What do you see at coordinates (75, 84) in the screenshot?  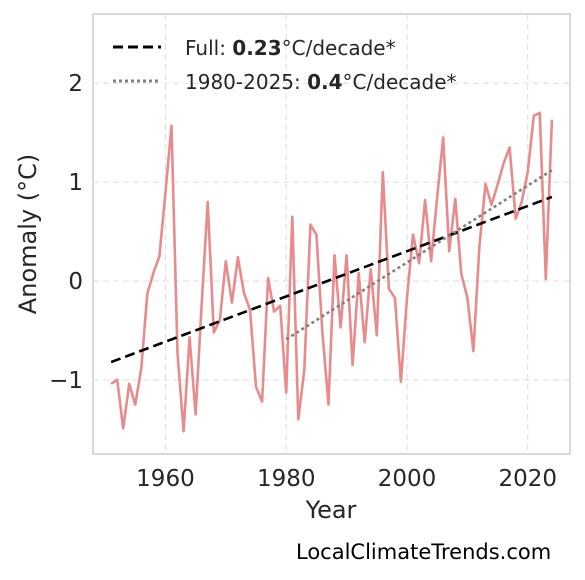 I see `y-tick-label: 2` at bounding box center [75, 84].